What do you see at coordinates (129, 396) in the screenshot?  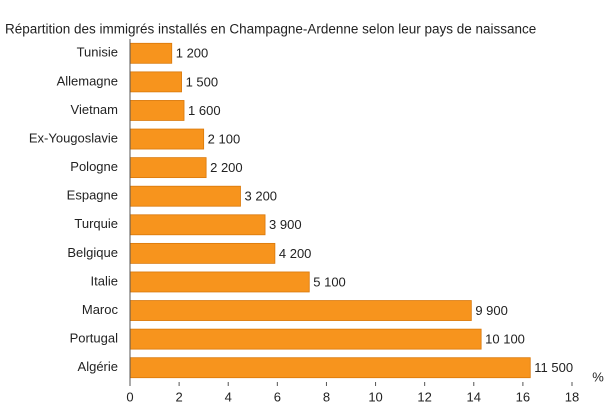 I see `x-tick-label: 0` at bounding box center [129, 396].